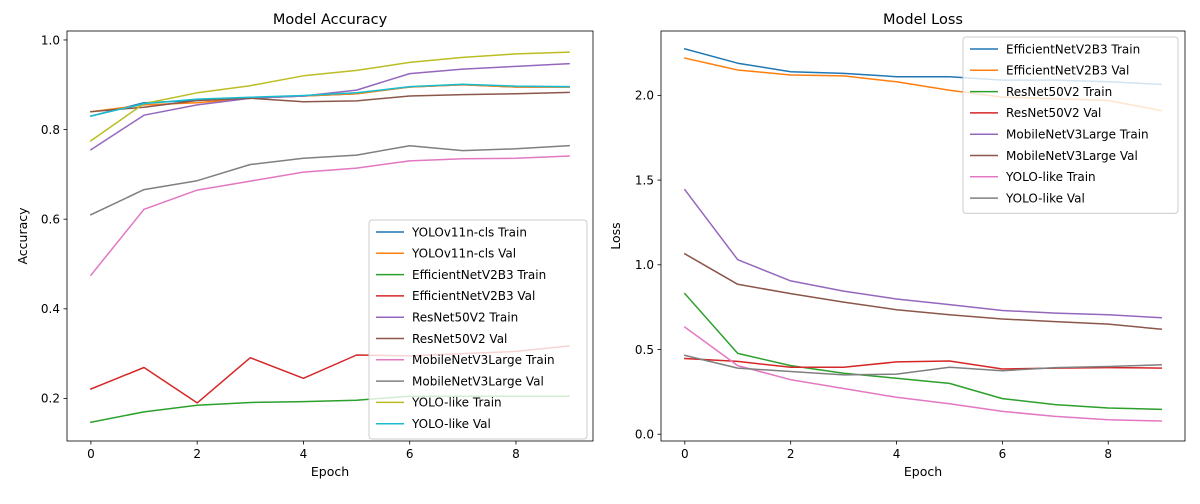  What do you see at coordinates (50, 130) in the screenshot?
I see `y-tick-label: 0.8` at bounding box center [50, 130].